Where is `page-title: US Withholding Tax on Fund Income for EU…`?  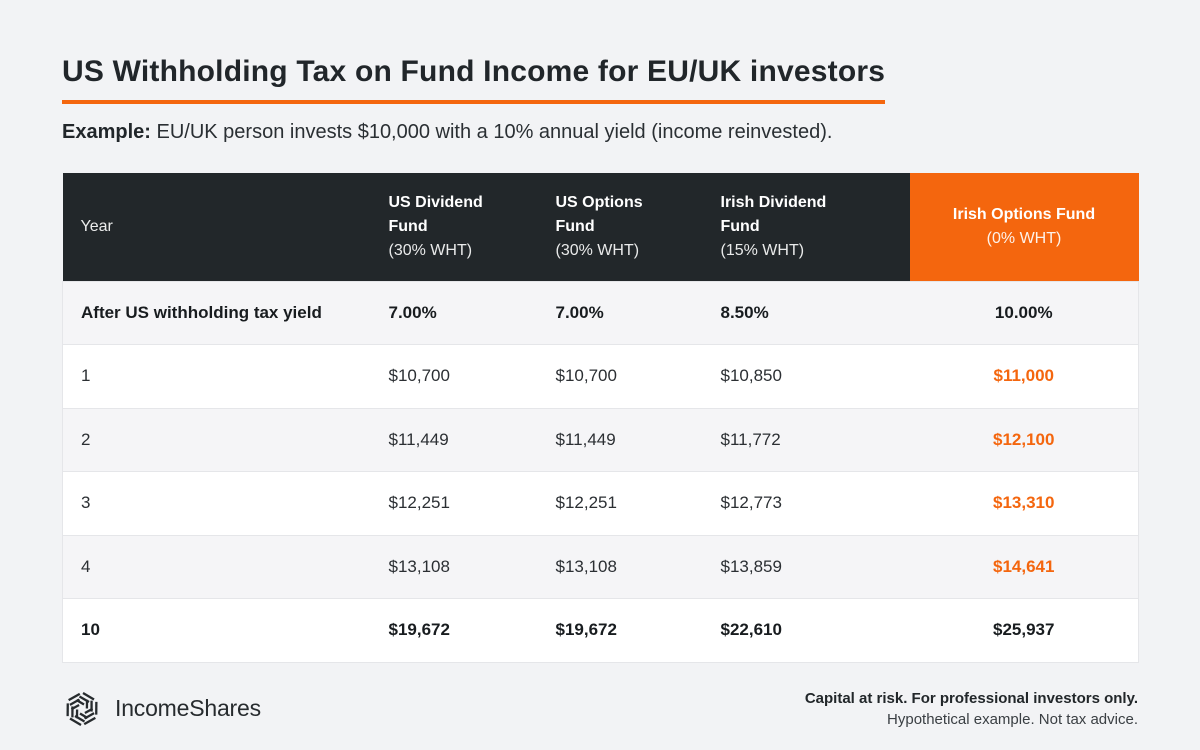
page-title: US Withholding Tax on Fund Income for EU… is located at coordinates (474, 79).